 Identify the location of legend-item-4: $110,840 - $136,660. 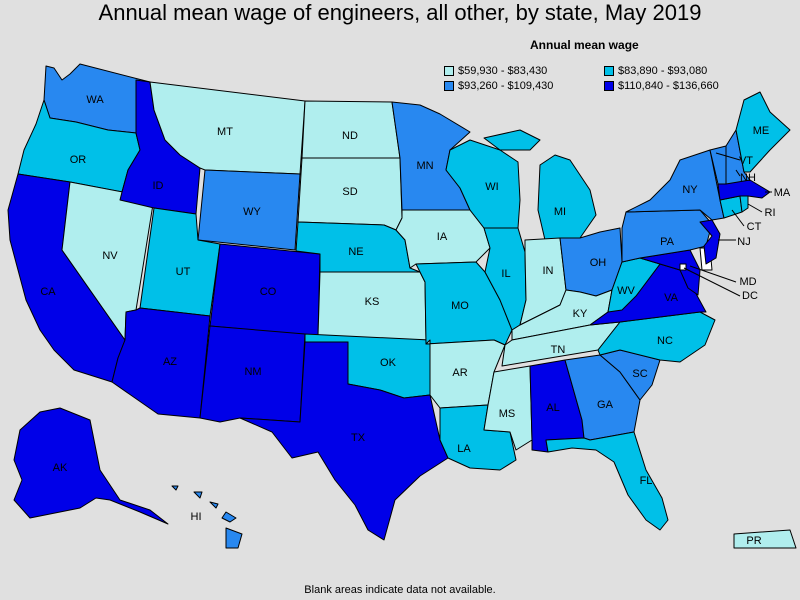
(661, 86).